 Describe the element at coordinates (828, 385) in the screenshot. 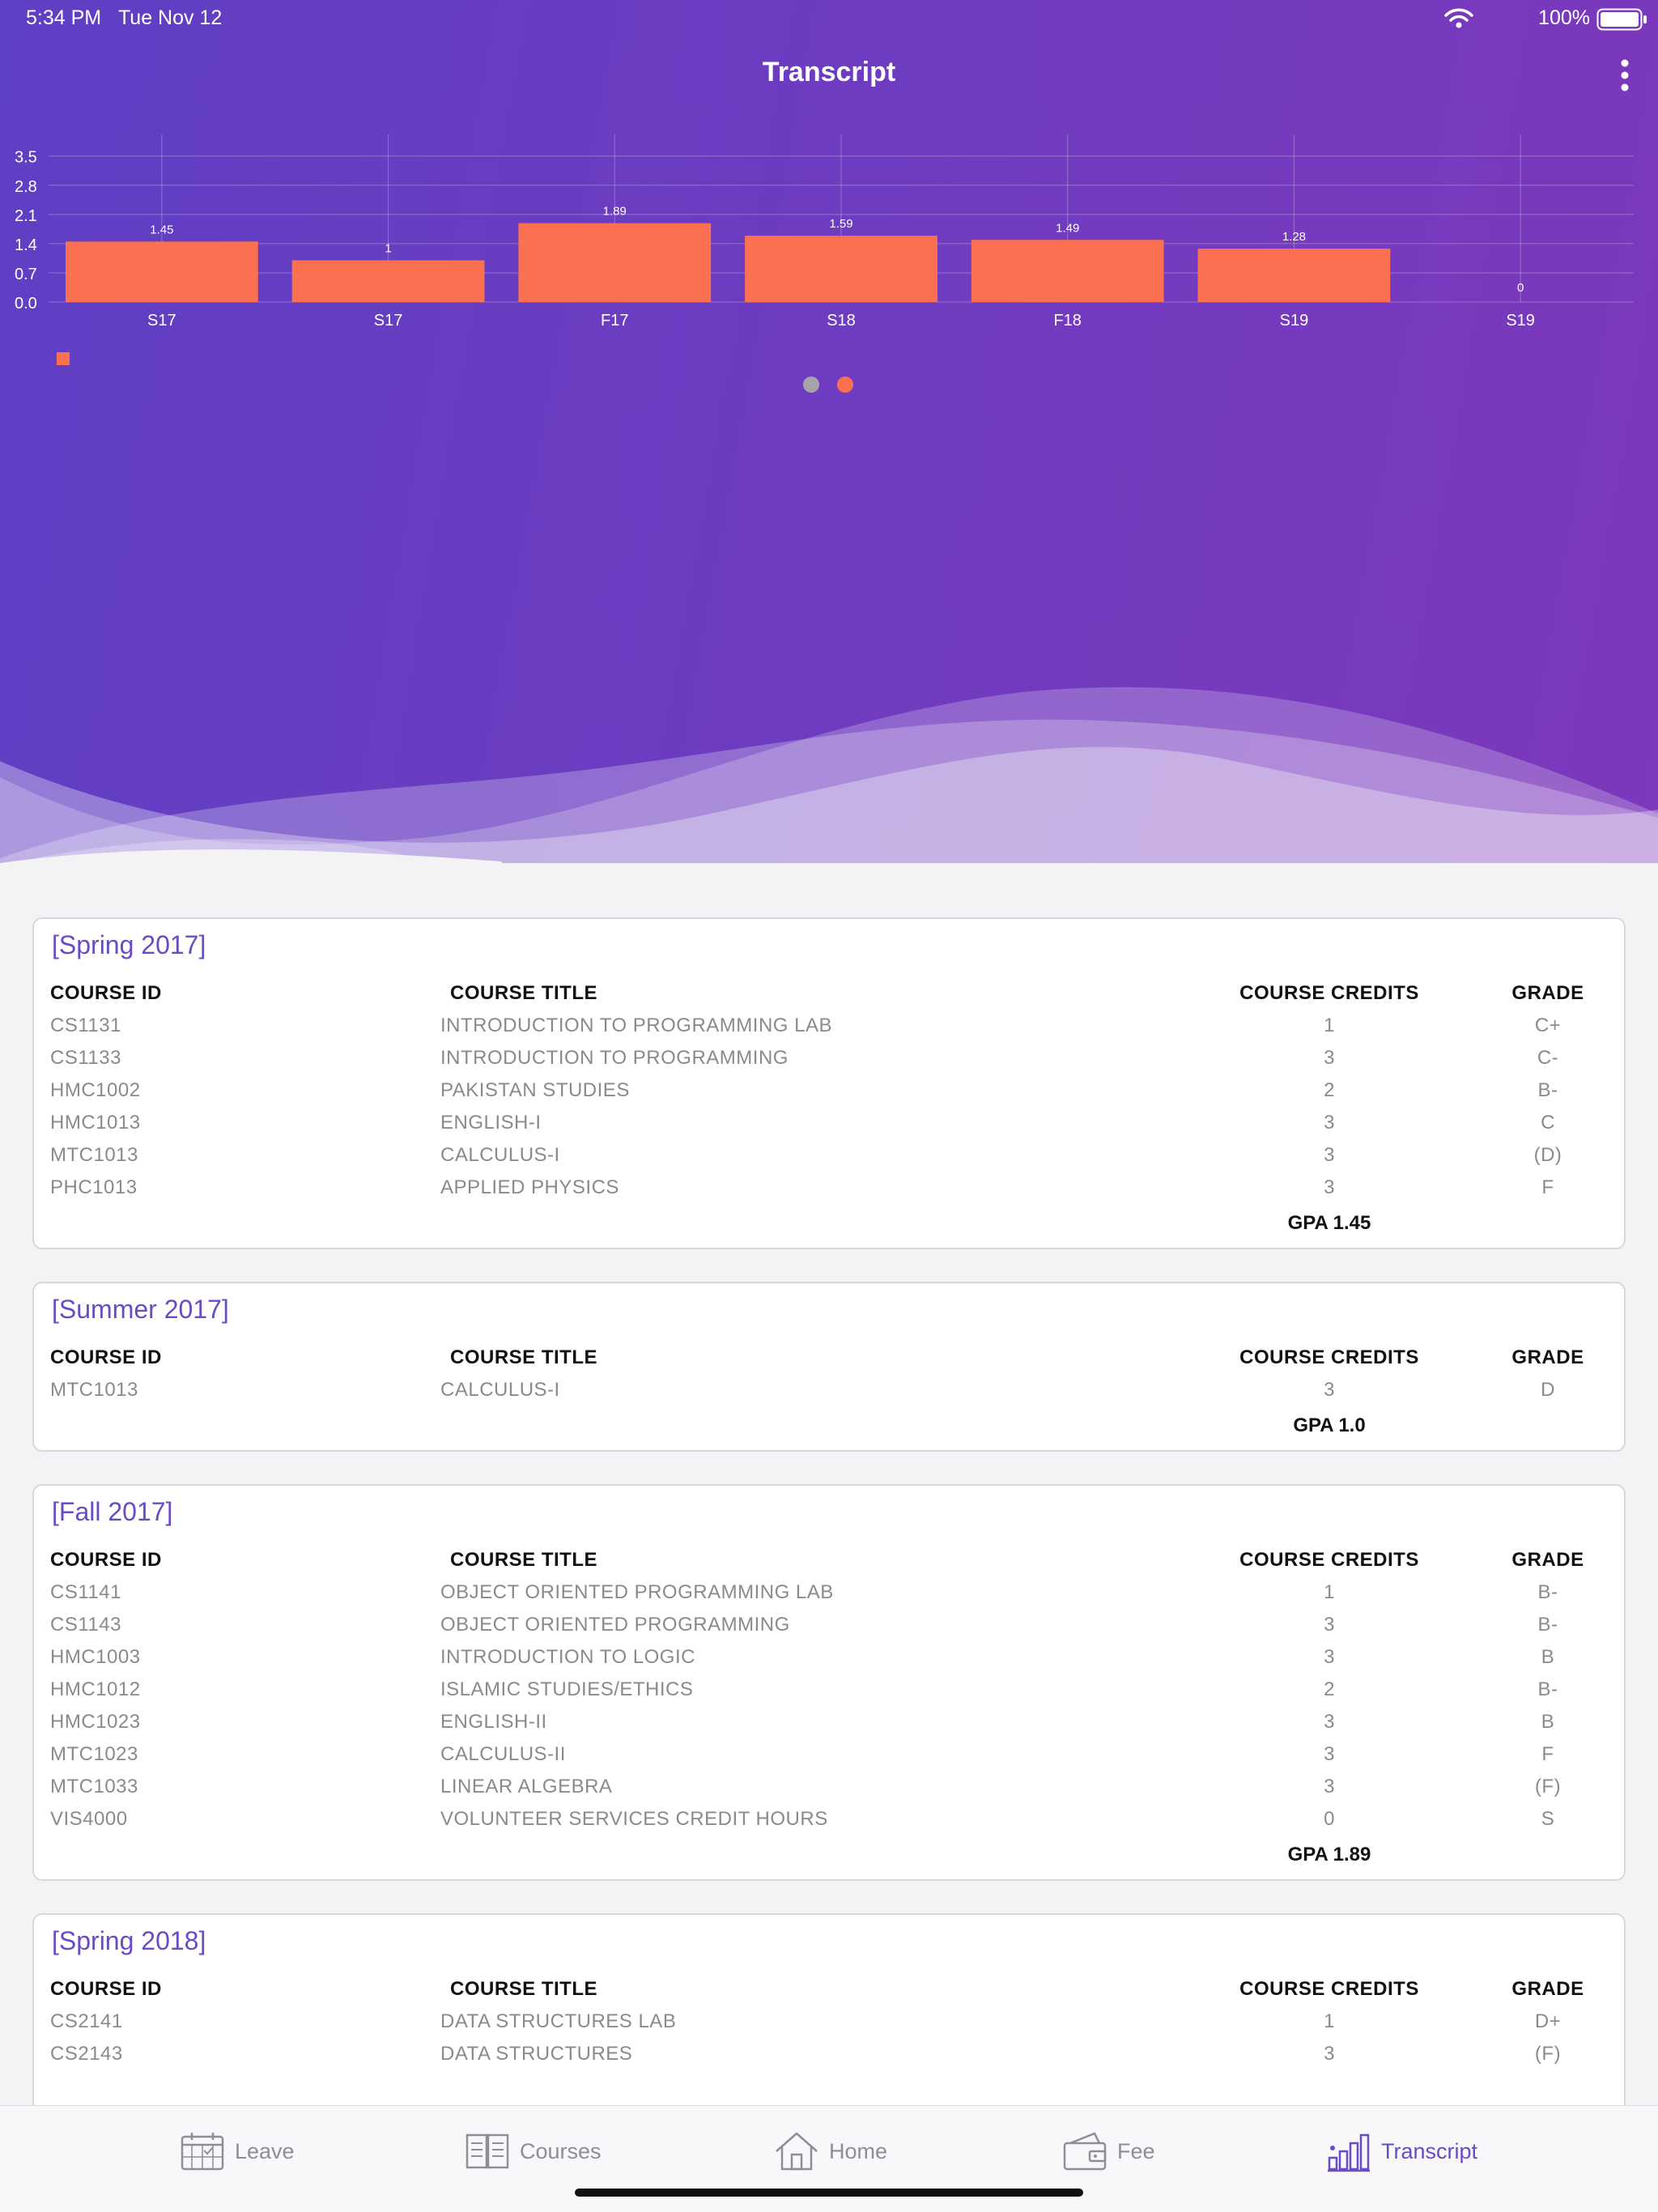

I see `page-indicator` at that location.